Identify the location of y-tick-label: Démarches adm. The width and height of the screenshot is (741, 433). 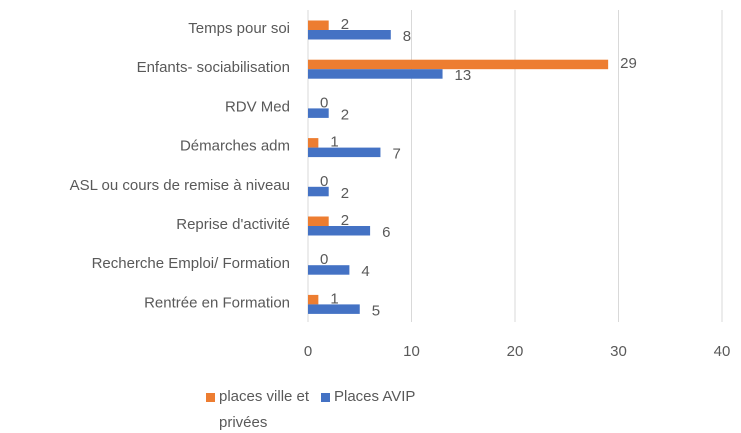
(235, 146).